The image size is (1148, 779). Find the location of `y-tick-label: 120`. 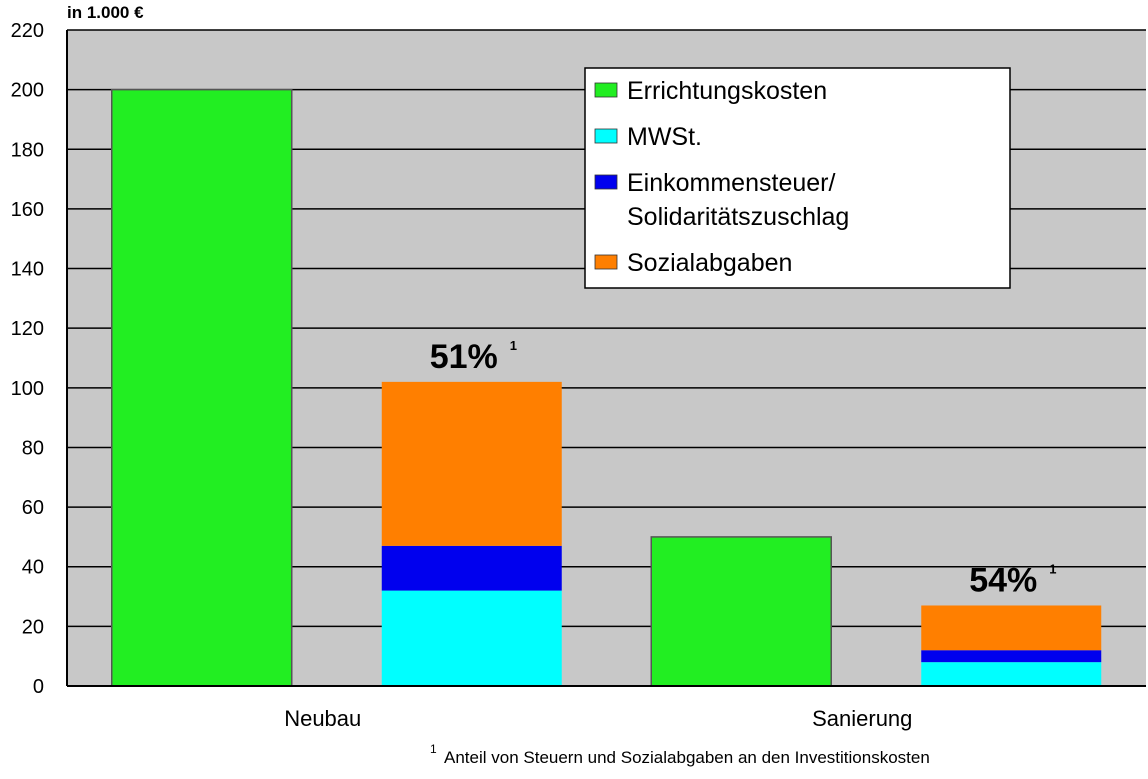

y-tick-label: 120 is located at coordinates (27, 329).